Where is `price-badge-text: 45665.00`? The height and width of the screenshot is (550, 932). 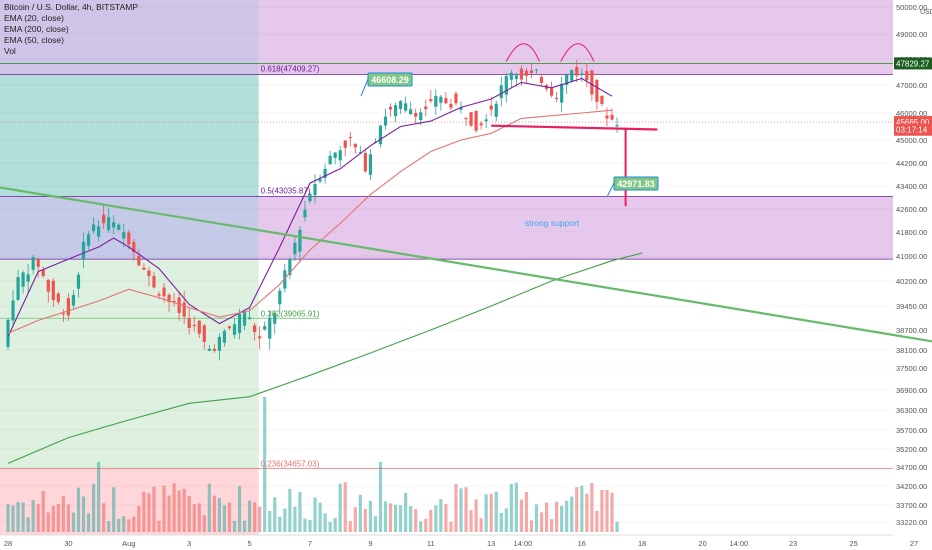 price-badge-text: 45665.00 is located at coordinates (913, 122).